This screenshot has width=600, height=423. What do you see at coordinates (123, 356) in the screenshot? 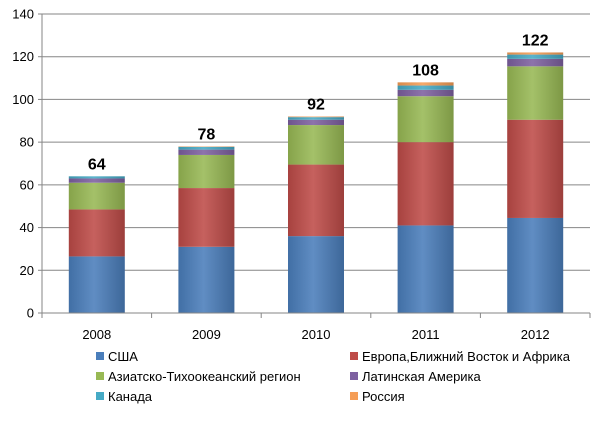
I see `legend-label: США` at bounding box center [123, 356].